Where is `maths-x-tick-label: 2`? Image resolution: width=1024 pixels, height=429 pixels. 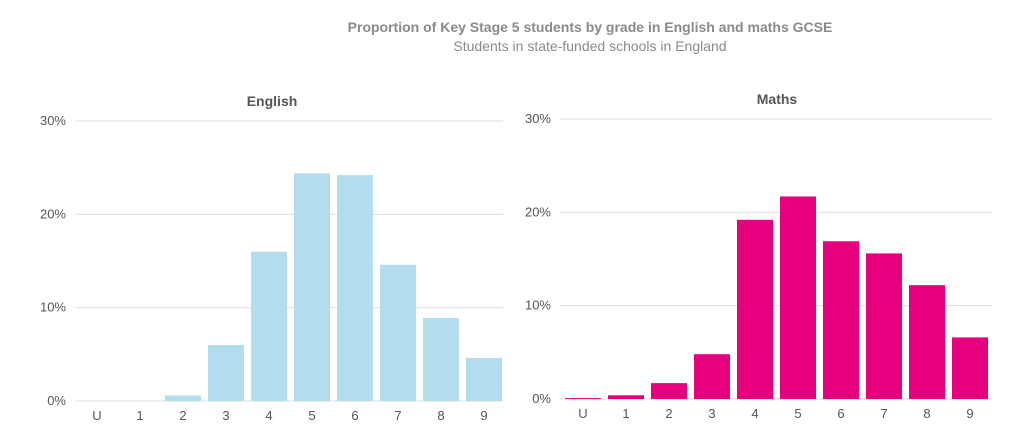 maths-x-tick-label: 2 is located at coordinates (668, 413).